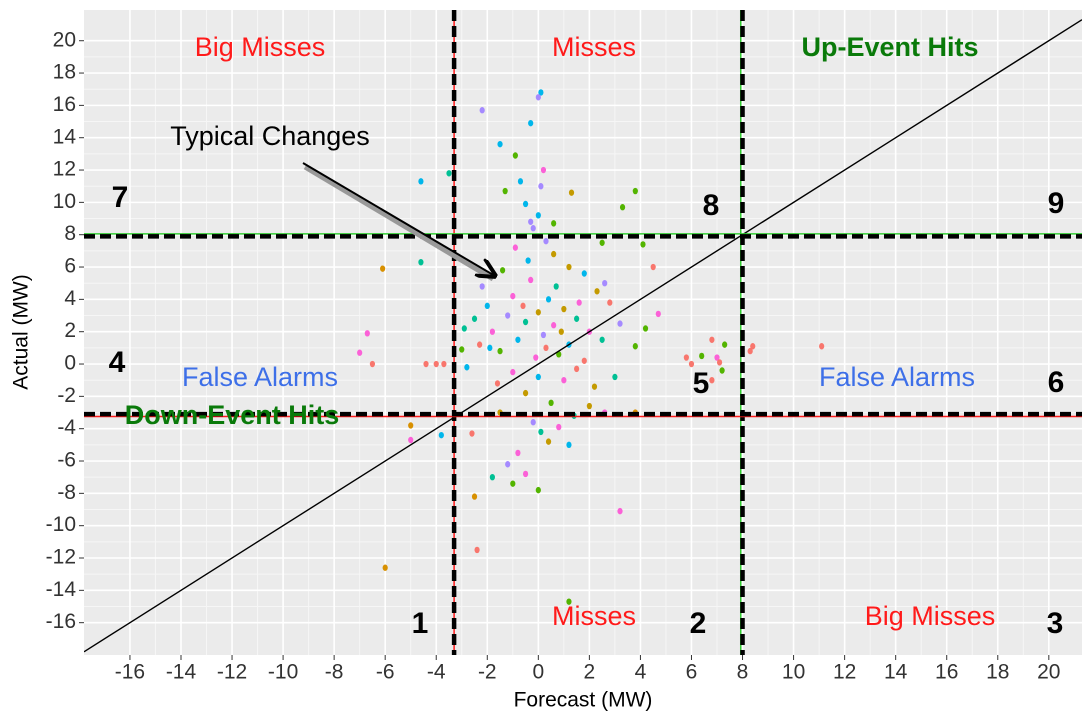 The height and width of the screenshot is (715, 1082). What do you see at coordinates (897, 377) in the screenshot?
I see `annotation: False Alarms` at bounding box center [897, 377].